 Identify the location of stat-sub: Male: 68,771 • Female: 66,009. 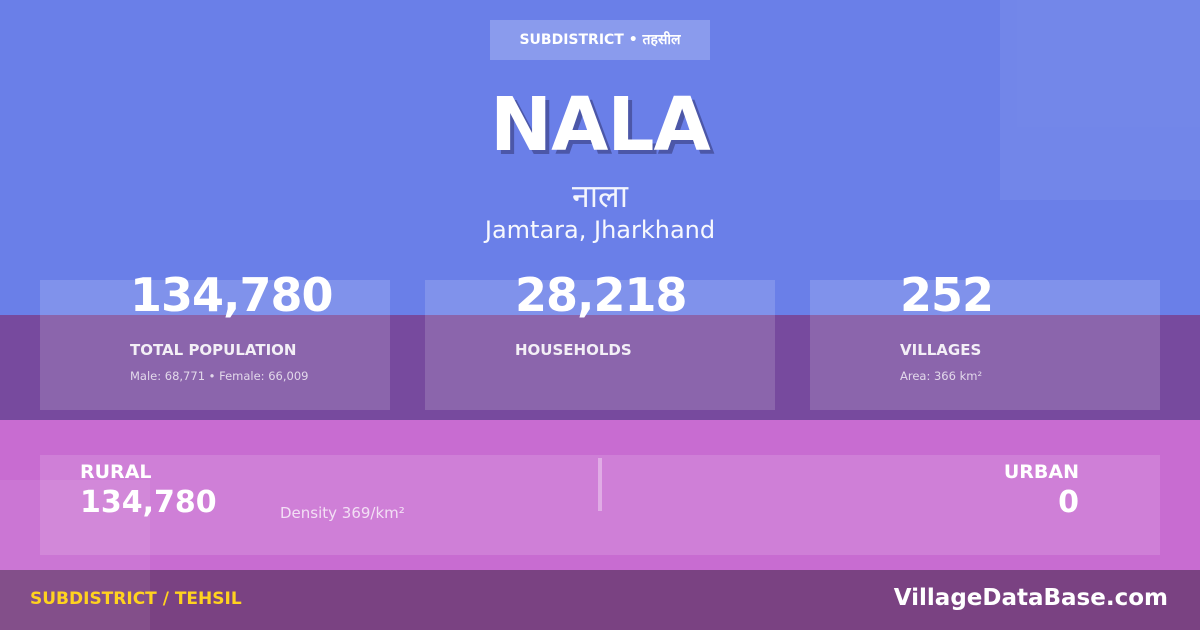
(219, 376).